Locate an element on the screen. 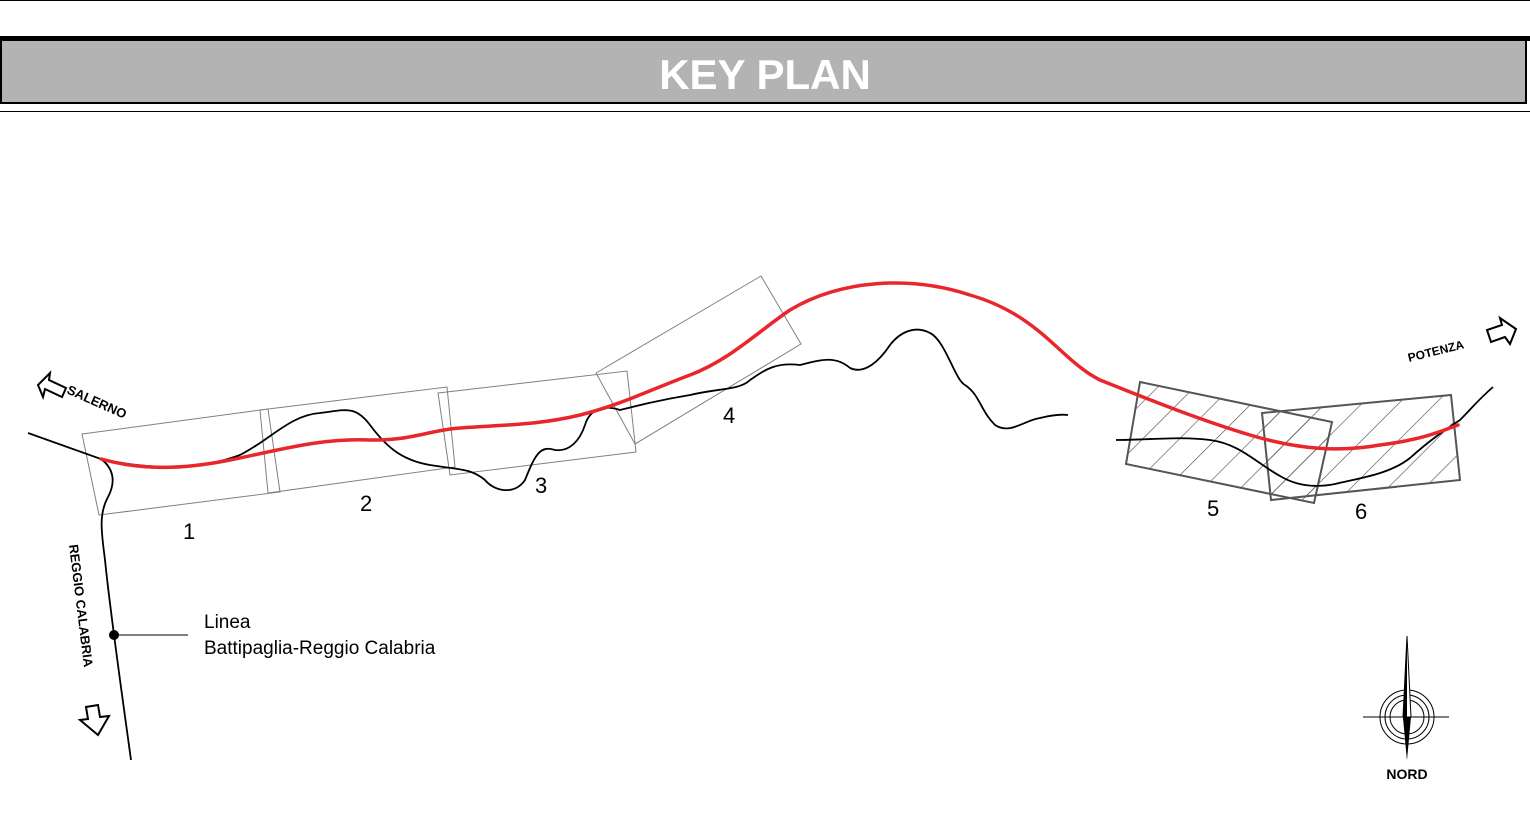 The image size is (1530, 827). salerno-arrow-icon is located at coordinates (52, 385).